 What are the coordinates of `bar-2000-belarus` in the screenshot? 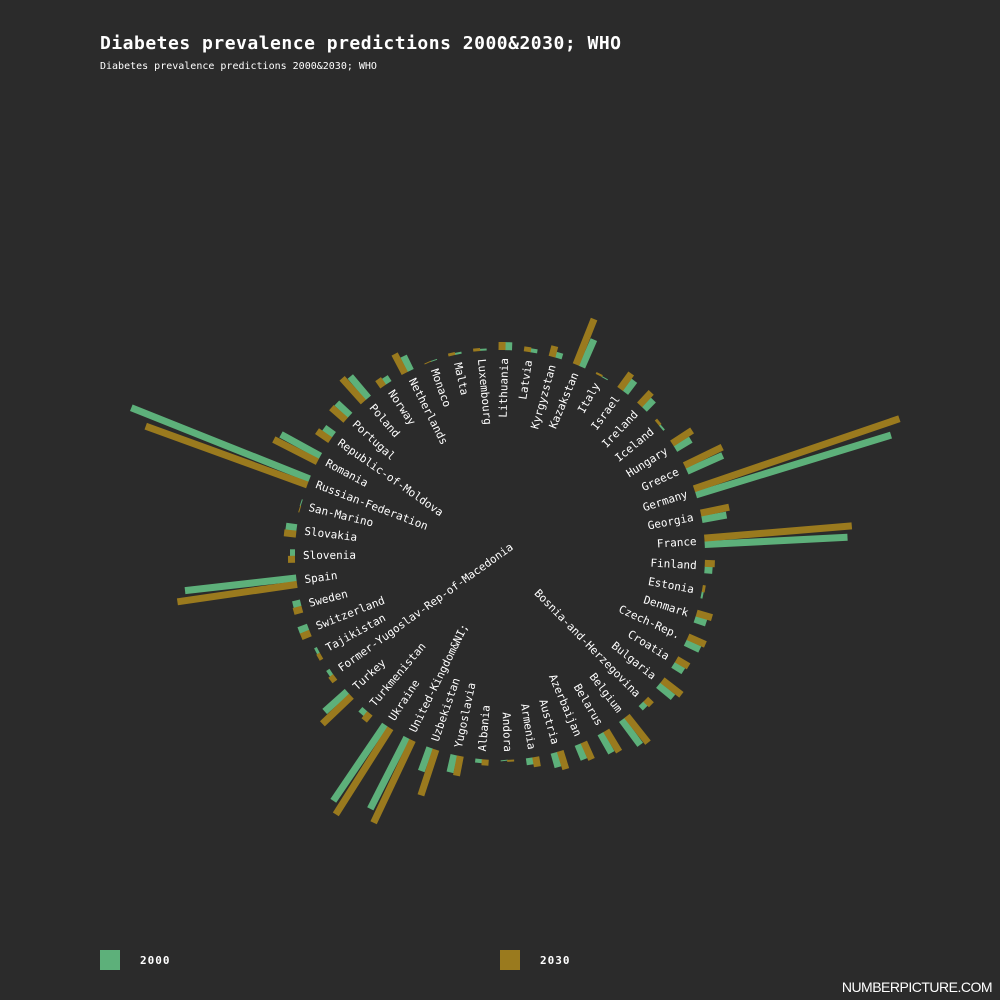 It's located at (606, 743).